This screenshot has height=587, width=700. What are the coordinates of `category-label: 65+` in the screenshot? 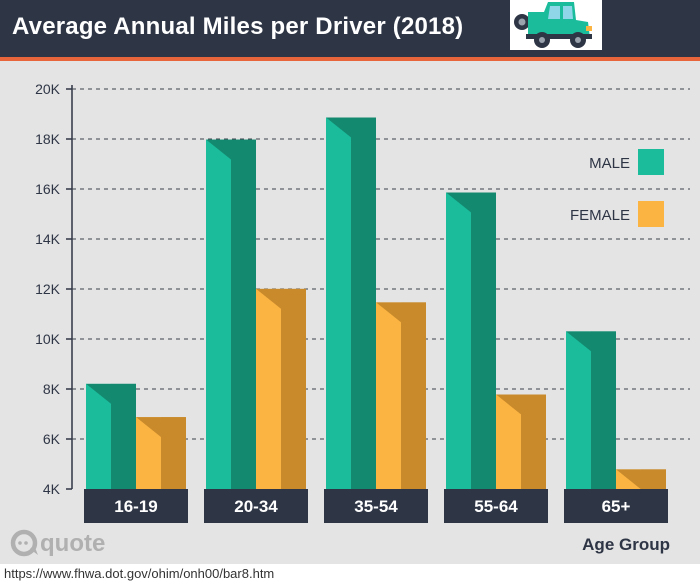 It's located at (616, 506).